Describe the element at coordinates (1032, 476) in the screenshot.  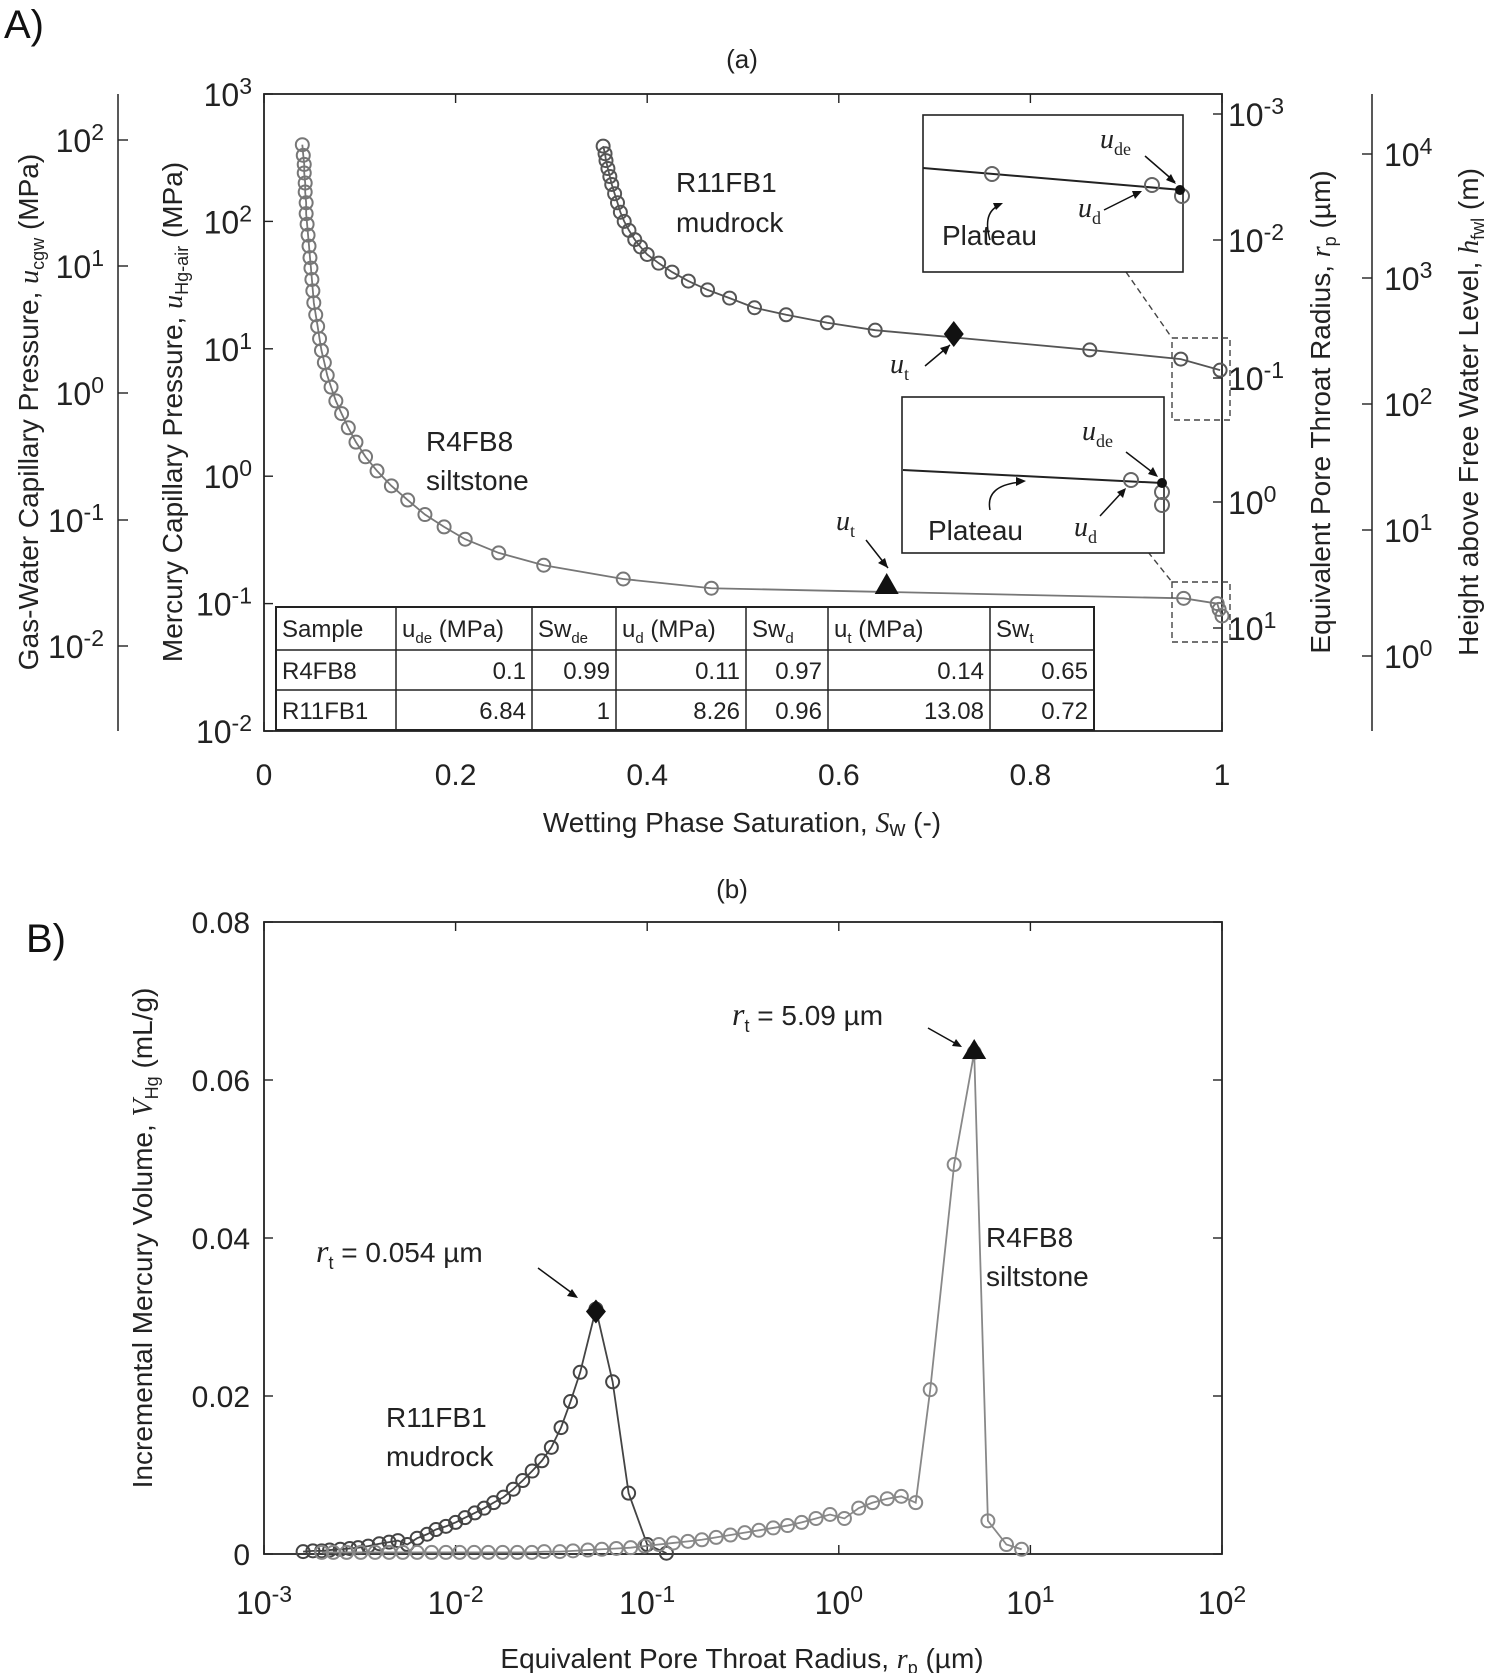
I see `inset-r4-line` at that location.